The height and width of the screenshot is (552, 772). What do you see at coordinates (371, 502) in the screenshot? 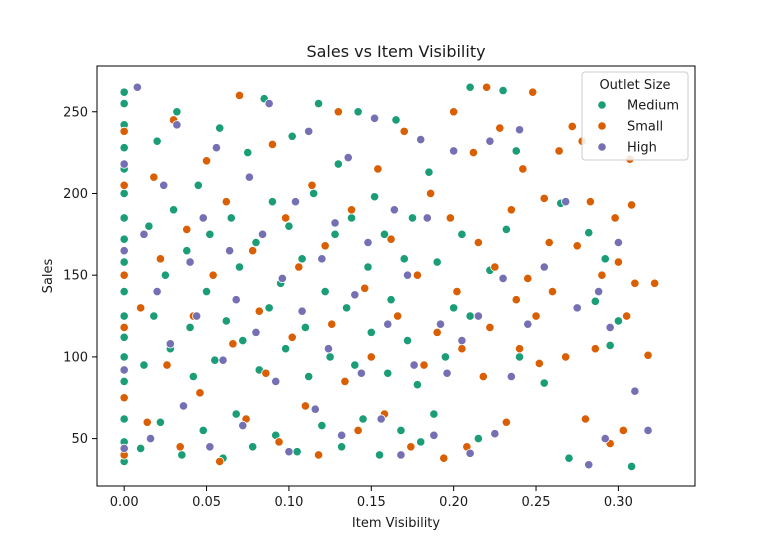
I see `x-tick-label: 0.15` at bounding box center [371, 502].